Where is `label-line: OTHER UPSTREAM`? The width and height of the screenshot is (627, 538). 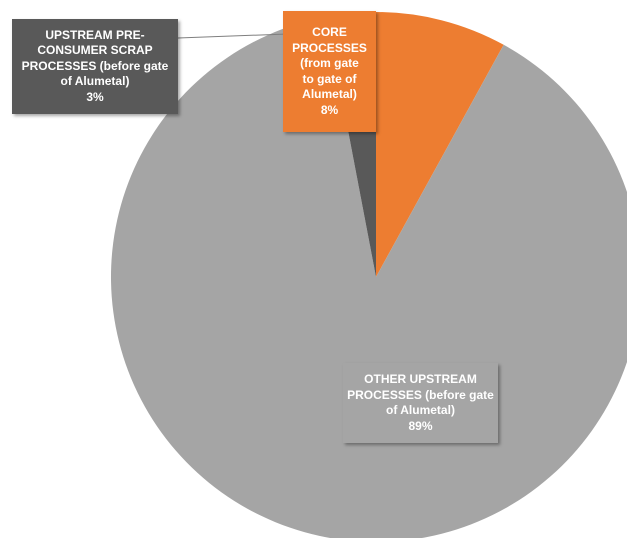 label-line: OTHER UPSTREAM is located at coordinates (420, 379).